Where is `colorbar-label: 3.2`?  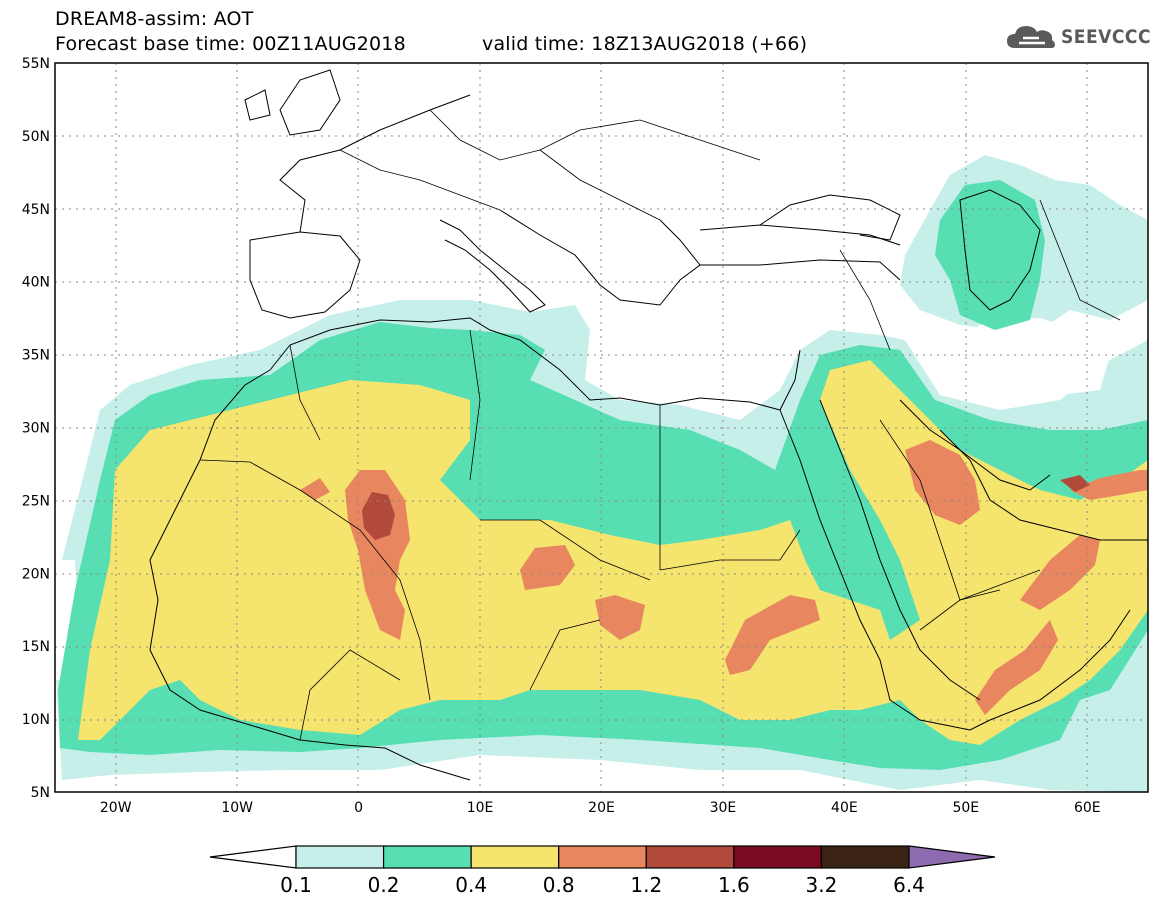
colorbar-label: 3.2 is located at coordinates (822, 885).